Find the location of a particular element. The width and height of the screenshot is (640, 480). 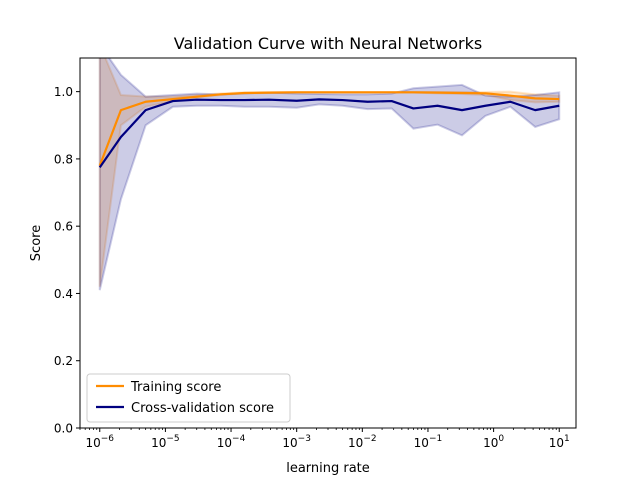

y-tick-label: 0.2 is located at coordinates (63, 361).